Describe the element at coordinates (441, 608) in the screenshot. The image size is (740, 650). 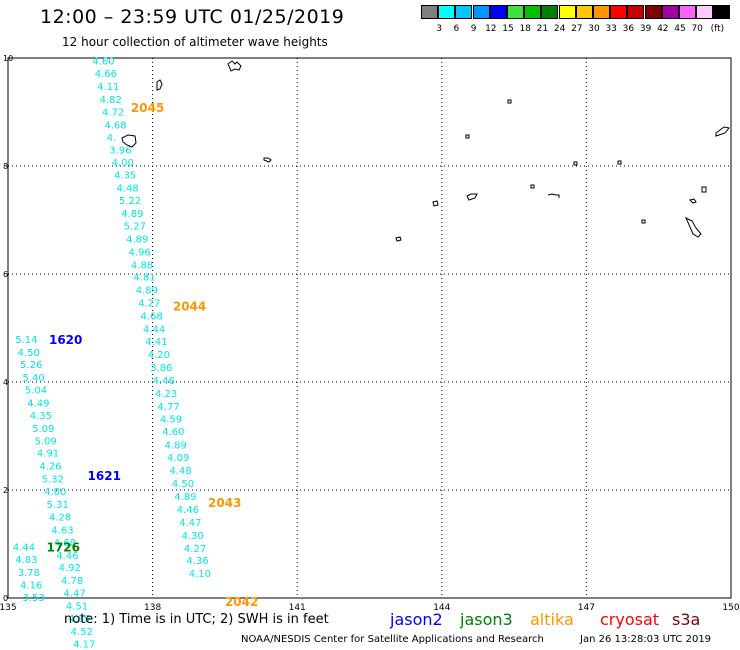
I see `lon-tick-label: 144` at that location.